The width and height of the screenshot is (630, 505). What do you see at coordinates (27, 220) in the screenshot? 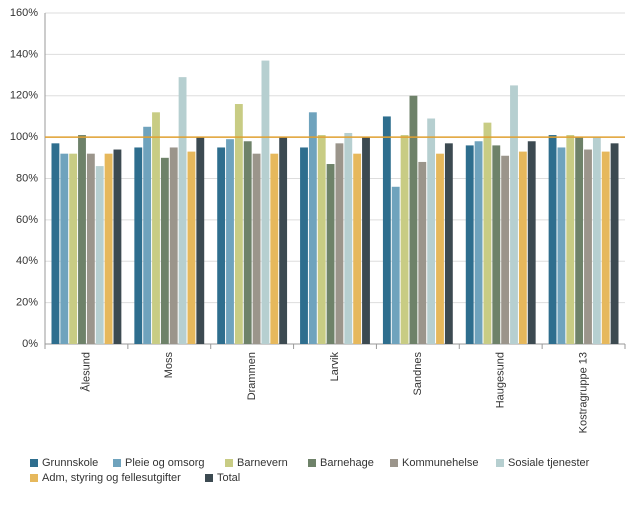
I see `y-tick-label: 60%` at bounding box center [27, 220].